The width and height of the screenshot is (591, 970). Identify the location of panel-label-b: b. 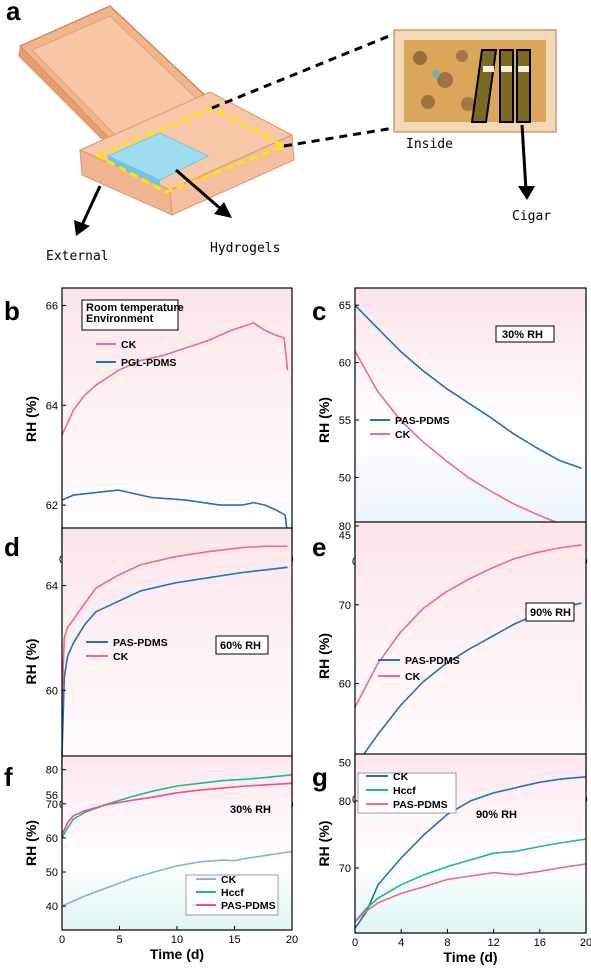
(12, 311).